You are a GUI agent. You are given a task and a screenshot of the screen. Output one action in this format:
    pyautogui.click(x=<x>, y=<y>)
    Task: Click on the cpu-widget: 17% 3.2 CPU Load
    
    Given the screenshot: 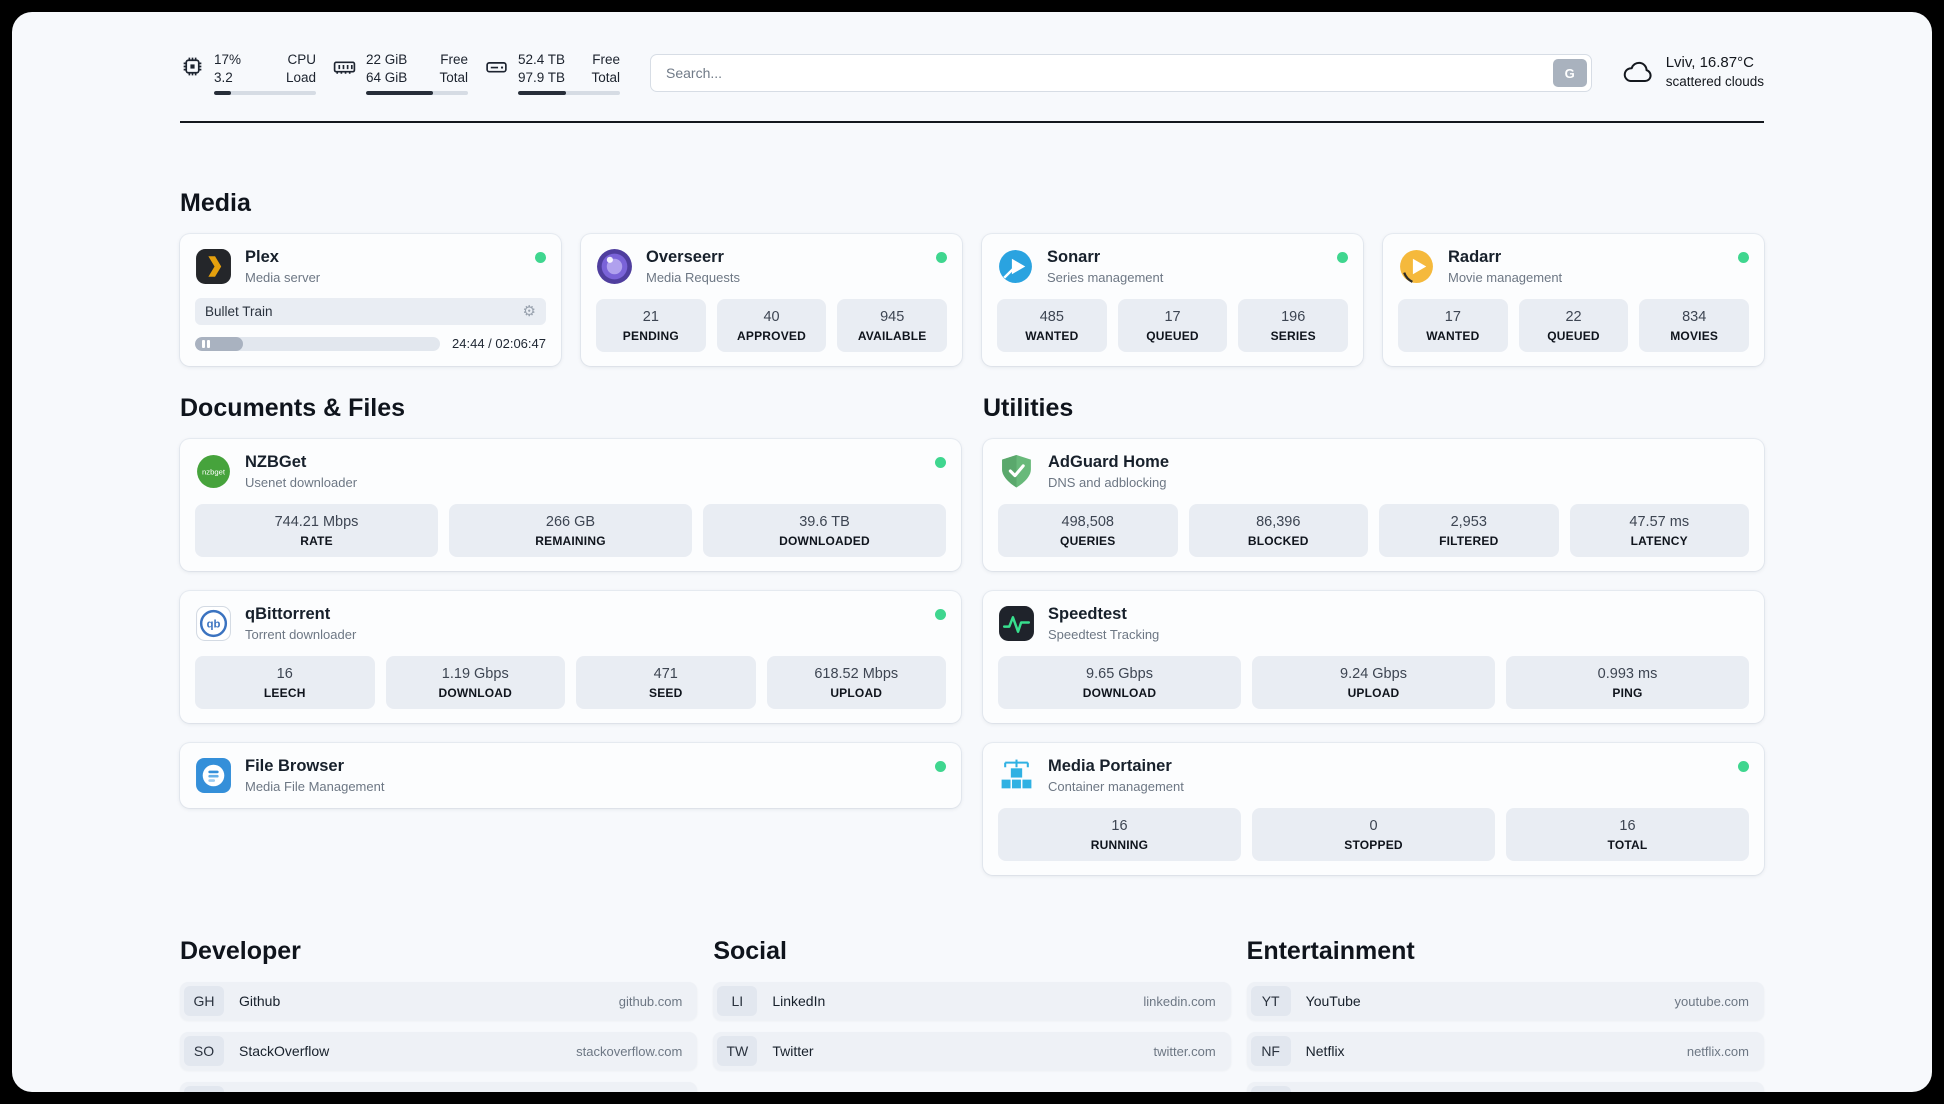 What is the action you would take?
    pyautogui.click(x=248, y=73)
    